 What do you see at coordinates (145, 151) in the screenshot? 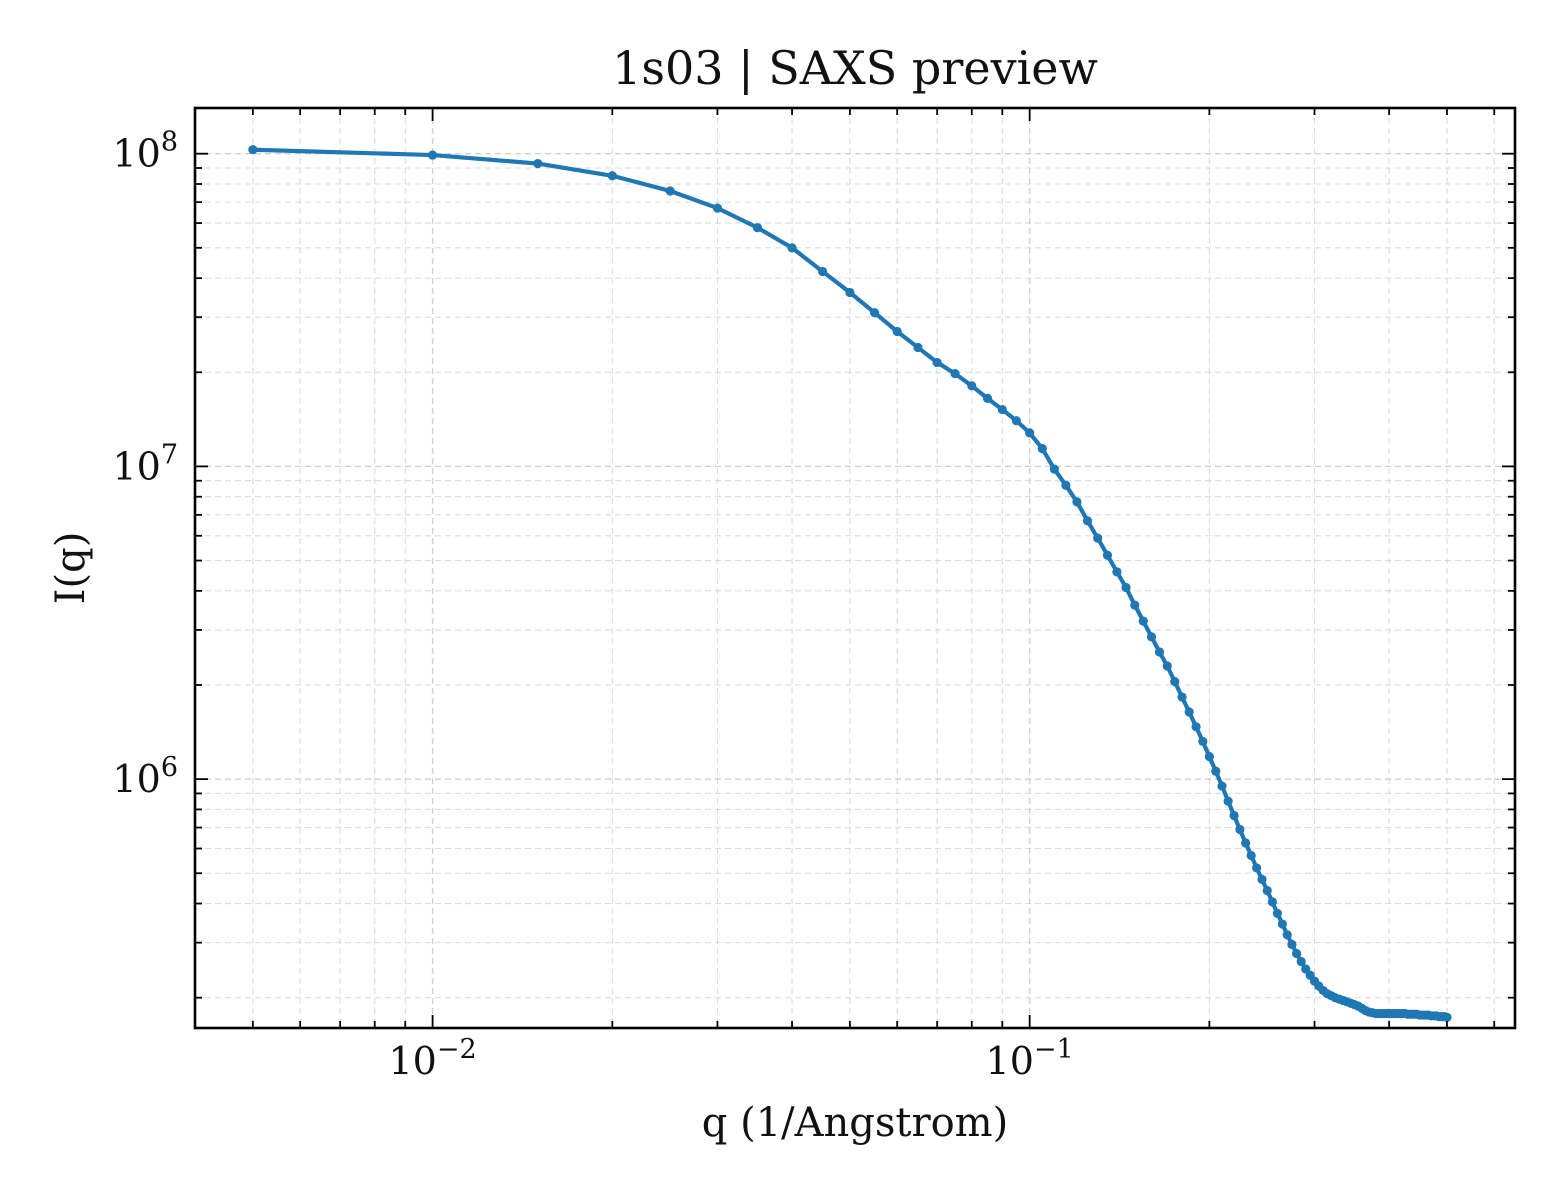
I see `y-tick-label: 108` at bounding box center [145, 151].